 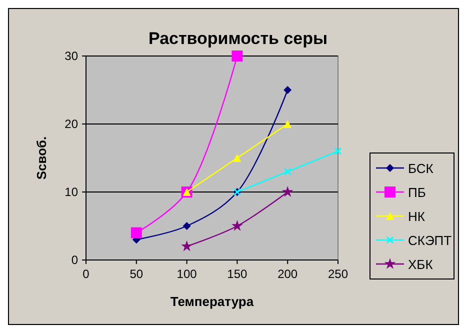 What do you see at coordinates (187, 274) in the screenshot?
I see `x-tick-label: 100` at bounding box center [187, 274].